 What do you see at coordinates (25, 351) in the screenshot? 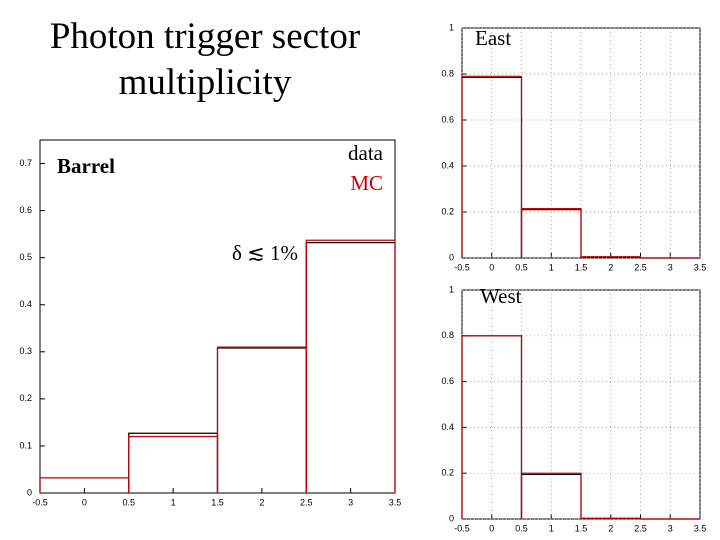
I see `y-tick-label: 0.3` at bounding box center [25, 351].